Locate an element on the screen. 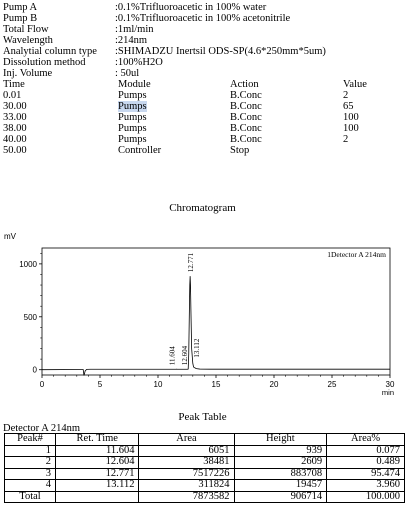 This screenshot has height=526, width=405. x-tick-label: 0 is located at coordinates (42, 384).